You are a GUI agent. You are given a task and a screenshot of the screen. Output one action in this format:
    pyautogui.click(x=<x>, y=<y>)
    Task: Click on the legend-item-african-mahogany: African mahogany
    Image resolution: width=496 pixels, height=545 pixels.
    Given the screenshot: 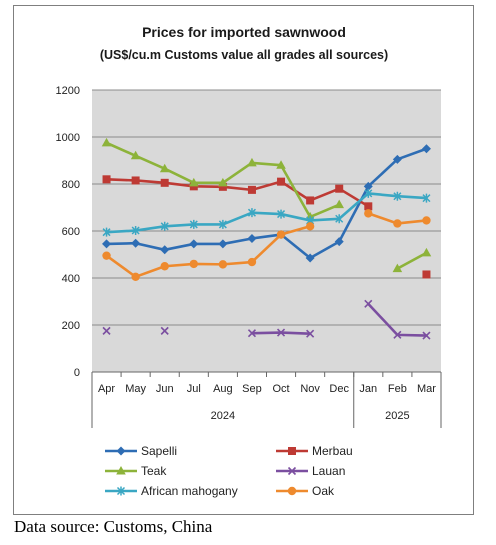 What is the action you would take?
    pyautogui.click(x=171, y=491)
    